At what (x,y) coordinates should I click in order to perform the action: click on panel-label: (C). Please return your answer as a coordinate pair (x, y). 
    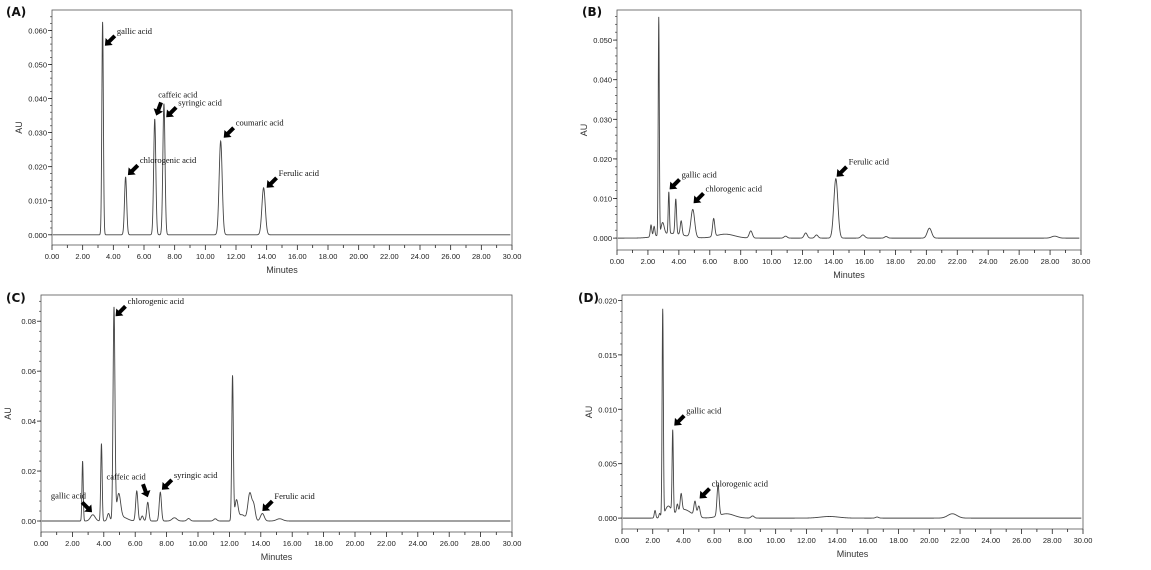
    Looking at the image, I should click on (16, 298).